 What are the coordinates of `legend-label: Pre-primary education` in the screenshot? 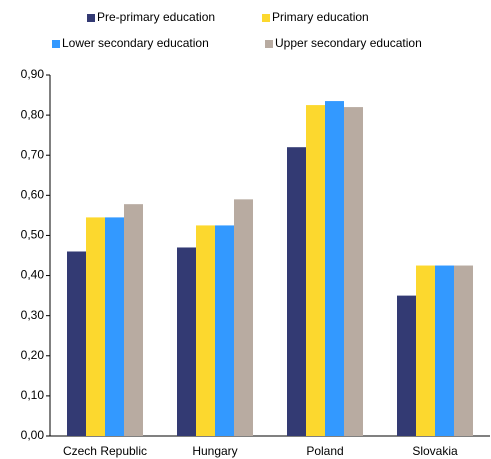 It's located at (156, 17).